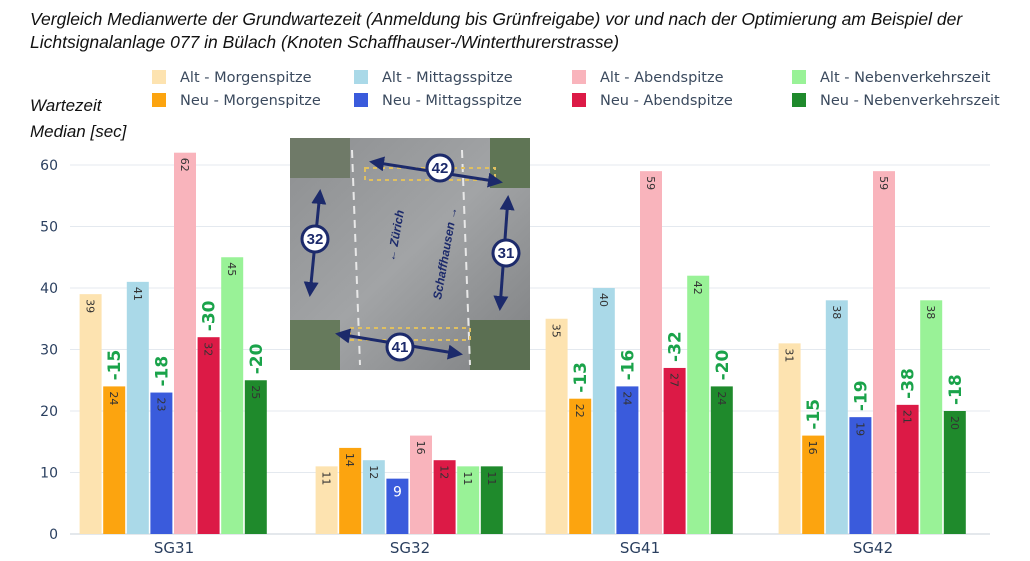  Describe the element at coordinates (410, 548) in the screenshot. I see `x-tick-label: SG32` at that location.